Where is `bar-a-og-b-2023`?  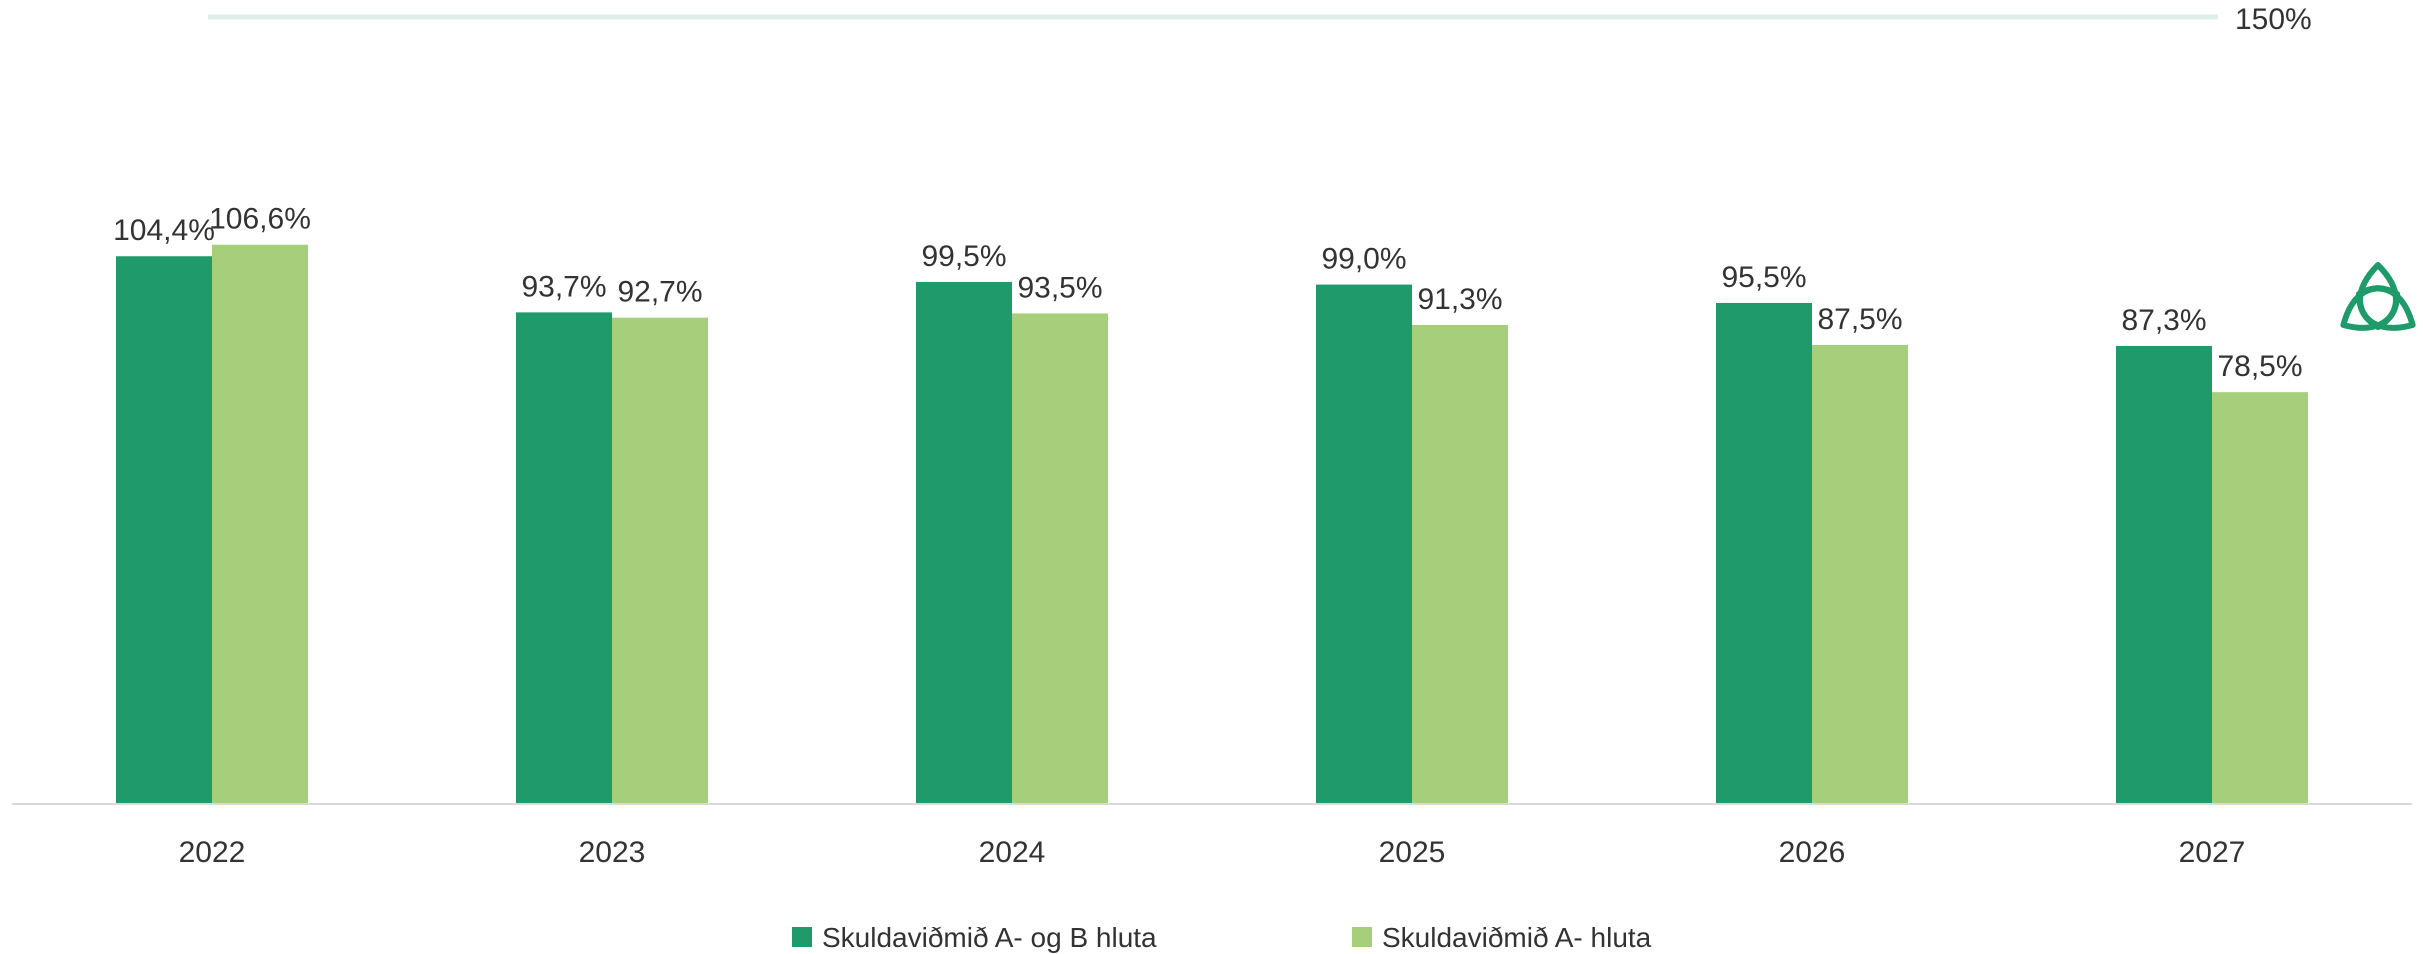 bar-a-og-b-2023 is located at coordinates (564, 558).